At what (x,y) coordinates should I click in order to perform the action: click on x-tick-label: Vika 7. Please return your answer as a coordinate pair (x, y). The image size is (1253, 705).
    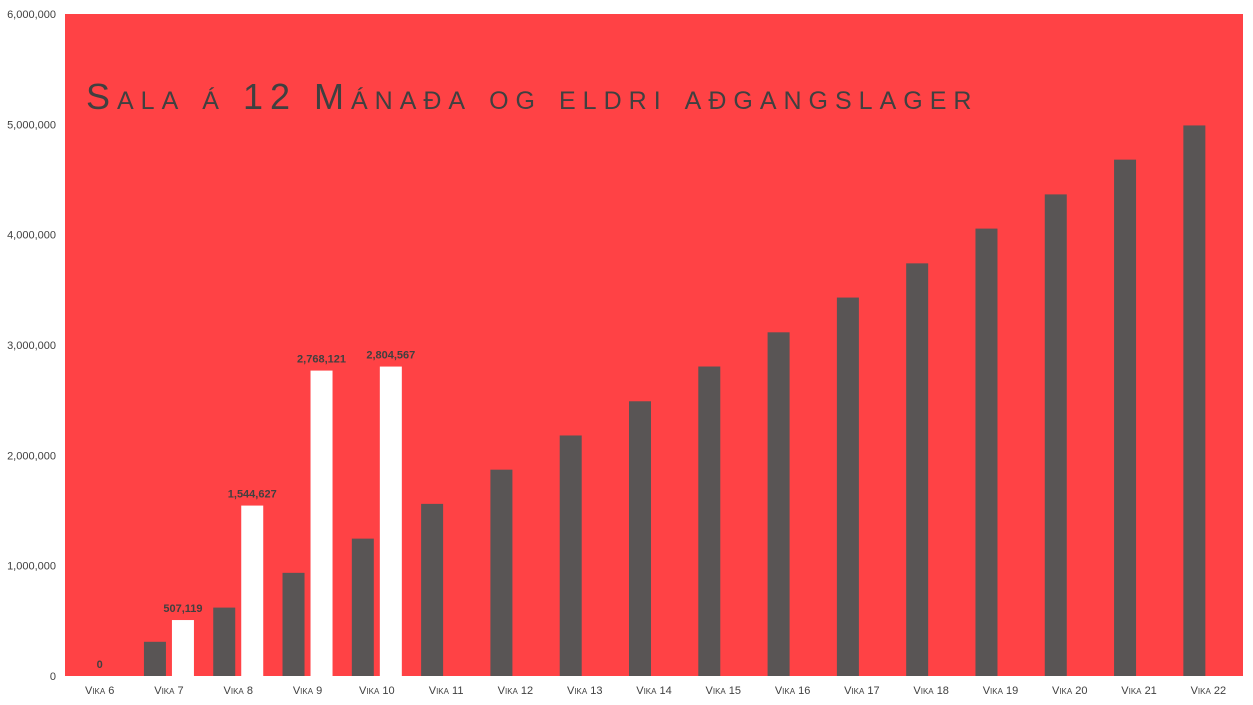
    Looking at the image, I should click on (168, 691).